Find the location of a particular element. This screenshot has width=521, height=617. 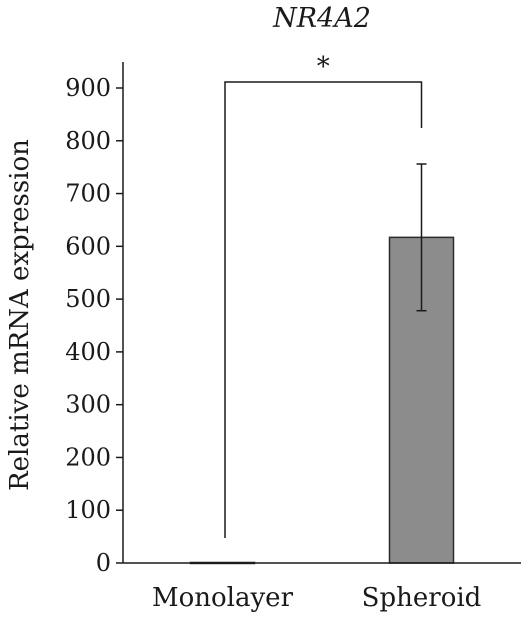

y-tick-label: 400 is located at coordinates (88, 352).